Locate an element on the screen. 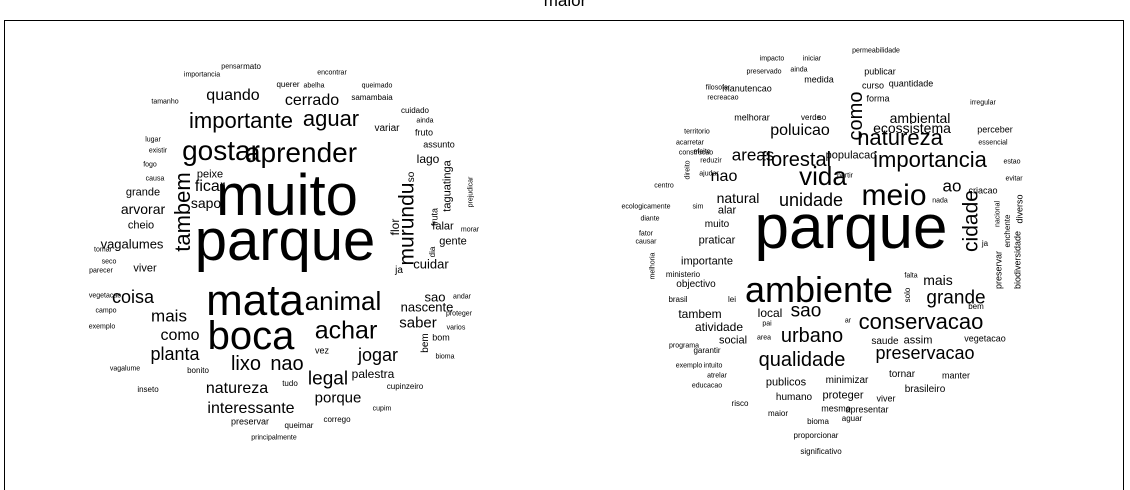  right-word: partir is located at coordinates (845, 176).